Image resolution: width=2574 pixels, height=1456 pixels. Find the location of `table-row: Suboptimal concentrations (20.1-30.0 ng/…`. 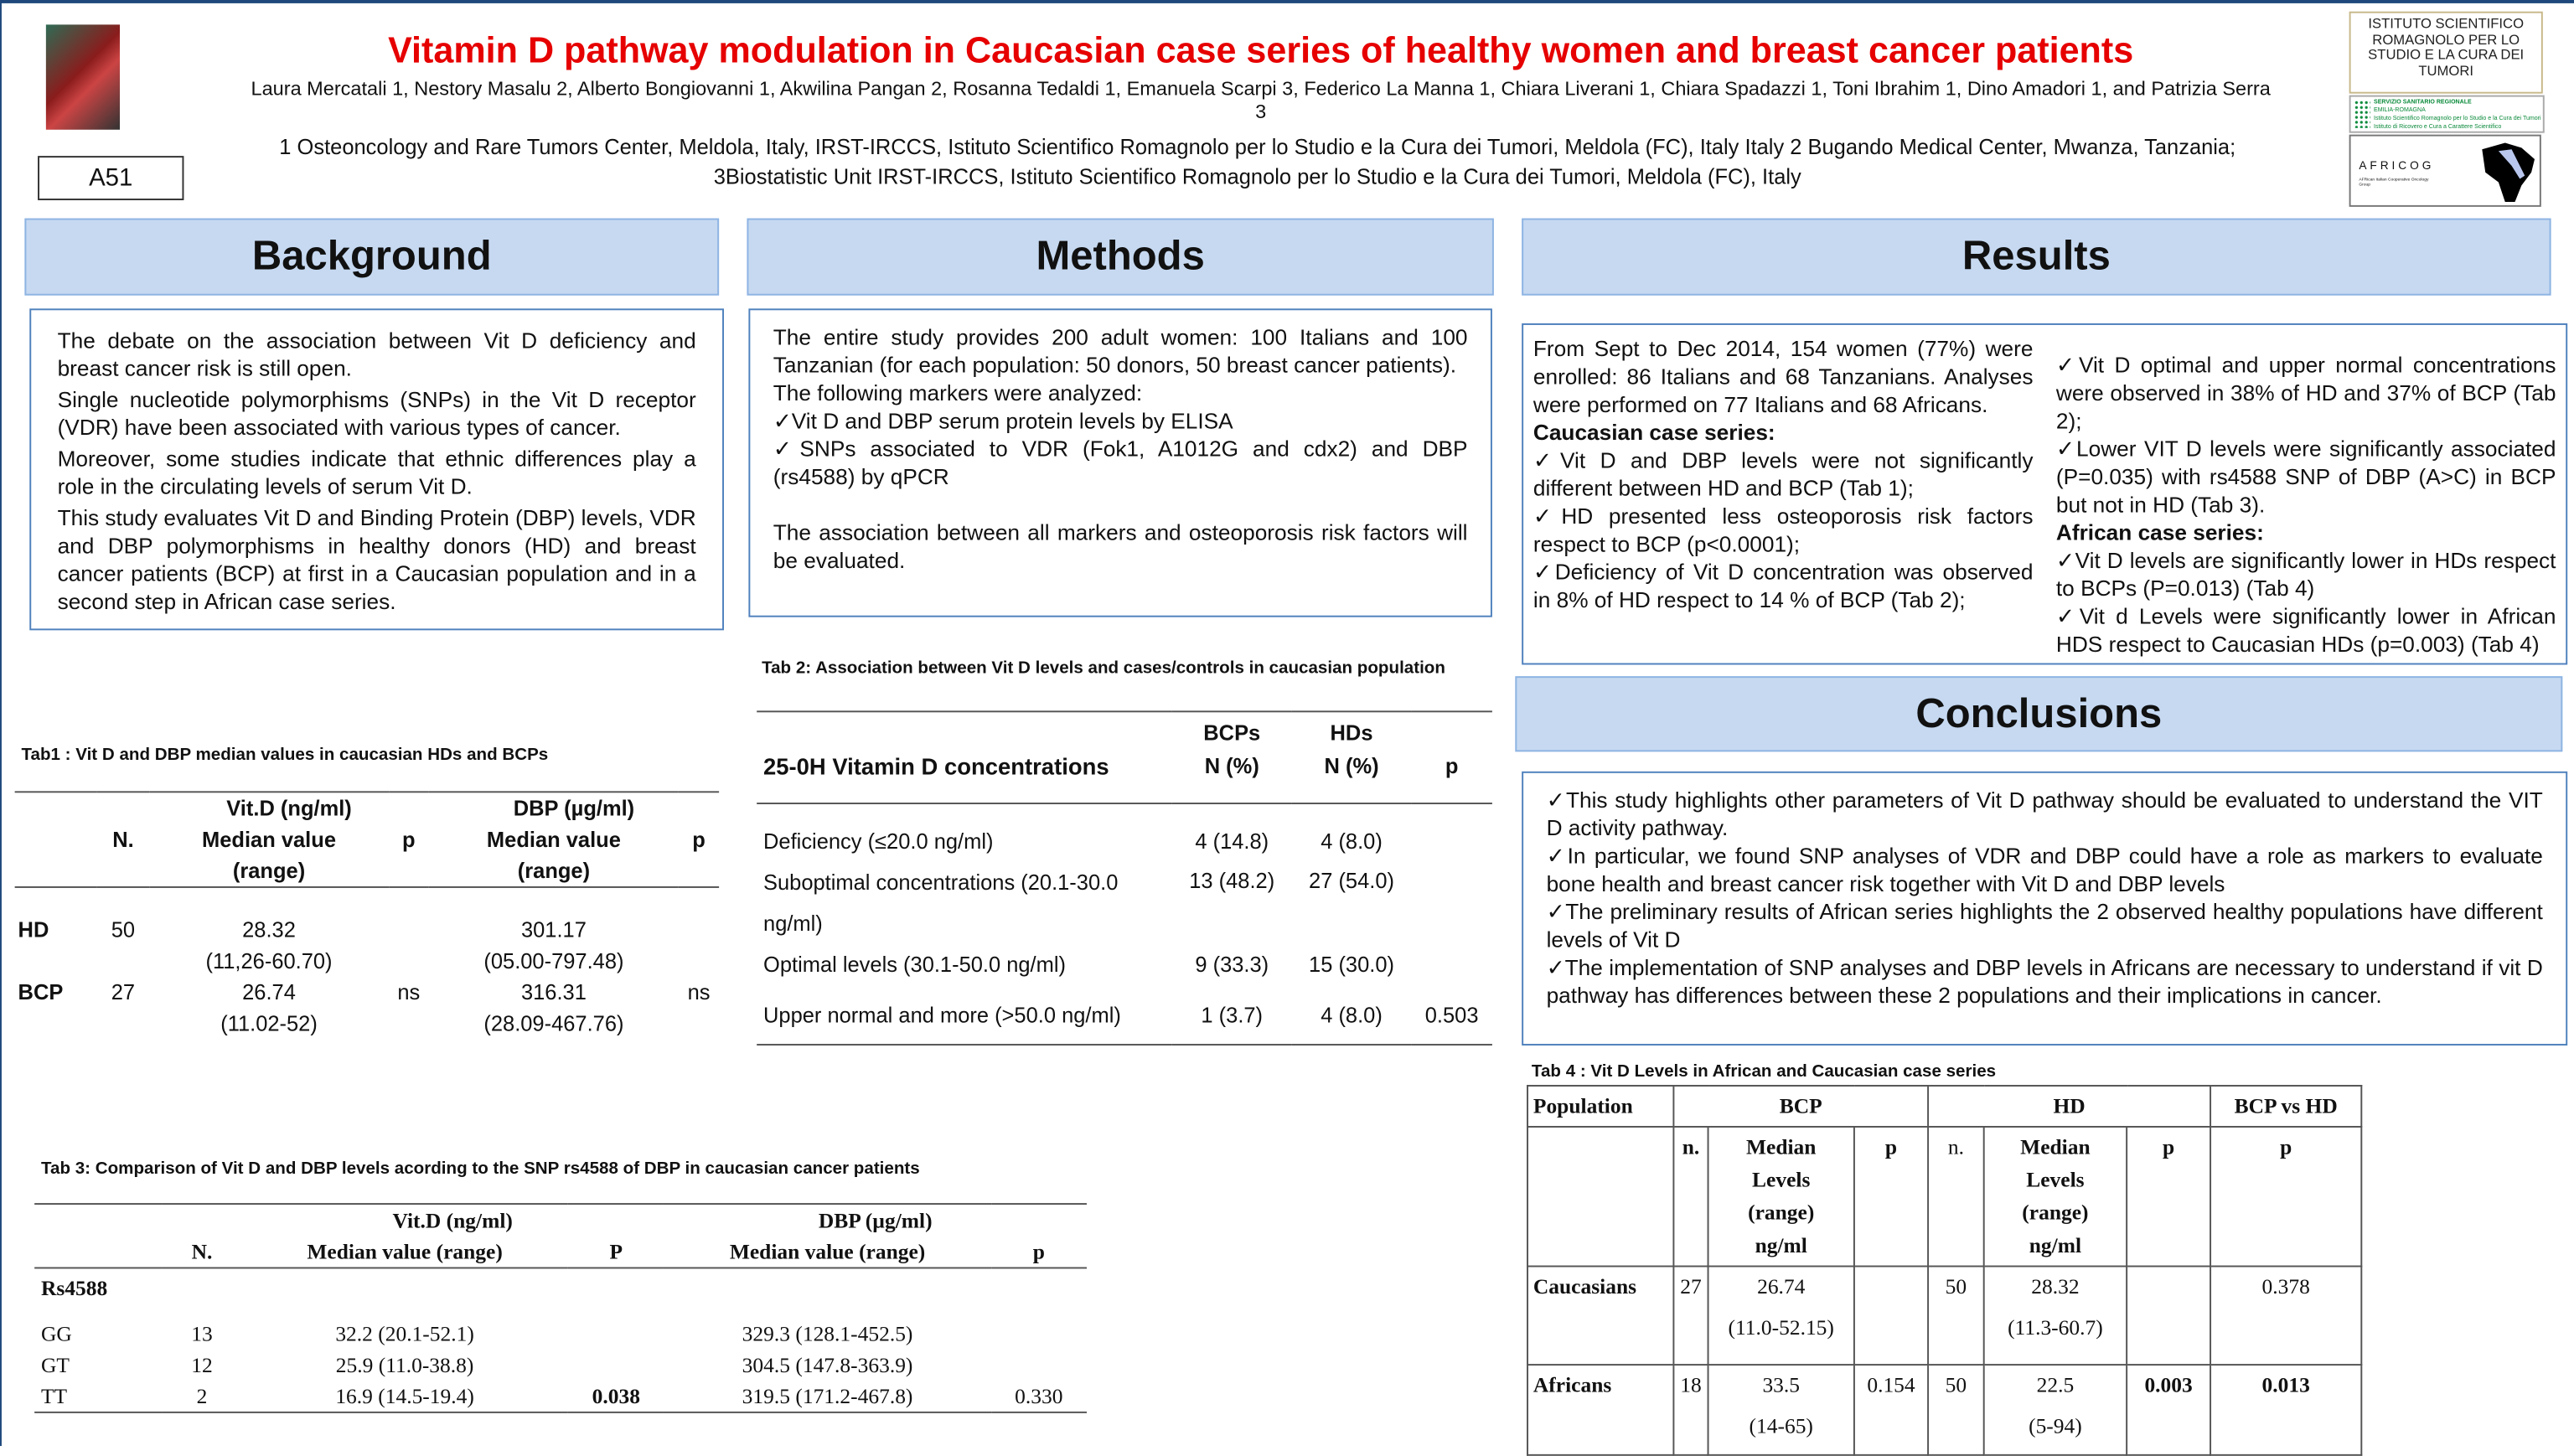

table-row: Suboptimal concentrations (20.1-30.0 ng/… is located at coordinates (1079, 902).